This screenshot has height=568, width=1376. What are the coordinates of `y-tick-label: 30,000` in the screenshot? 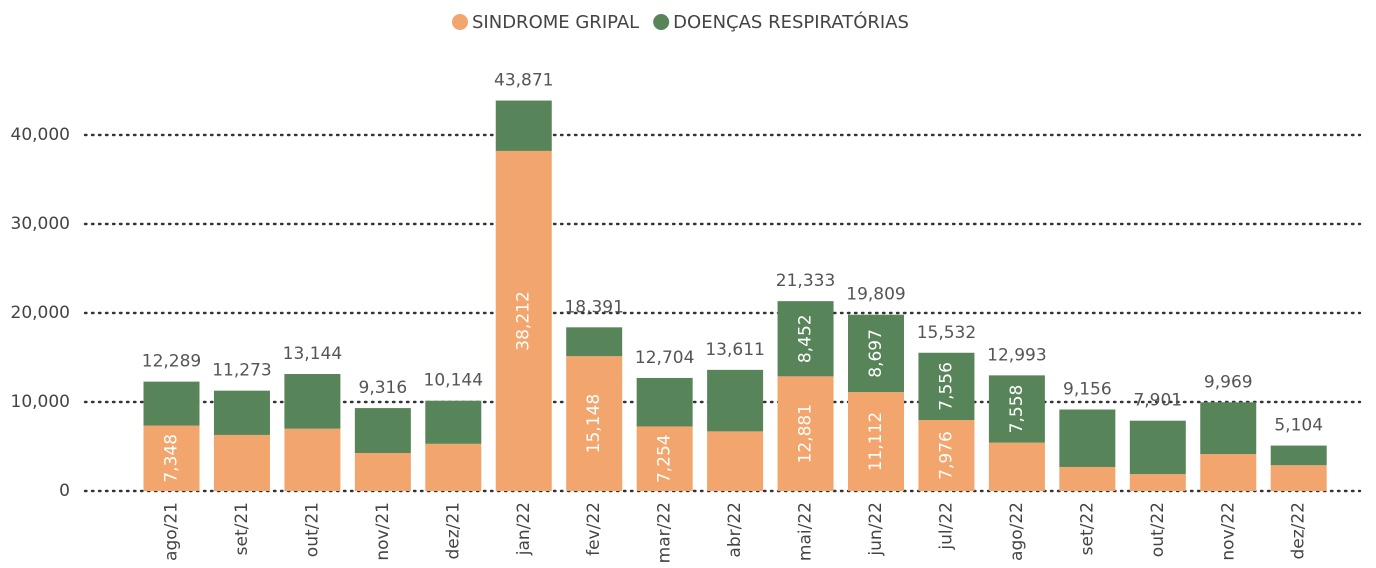 It's located at (40, 224).